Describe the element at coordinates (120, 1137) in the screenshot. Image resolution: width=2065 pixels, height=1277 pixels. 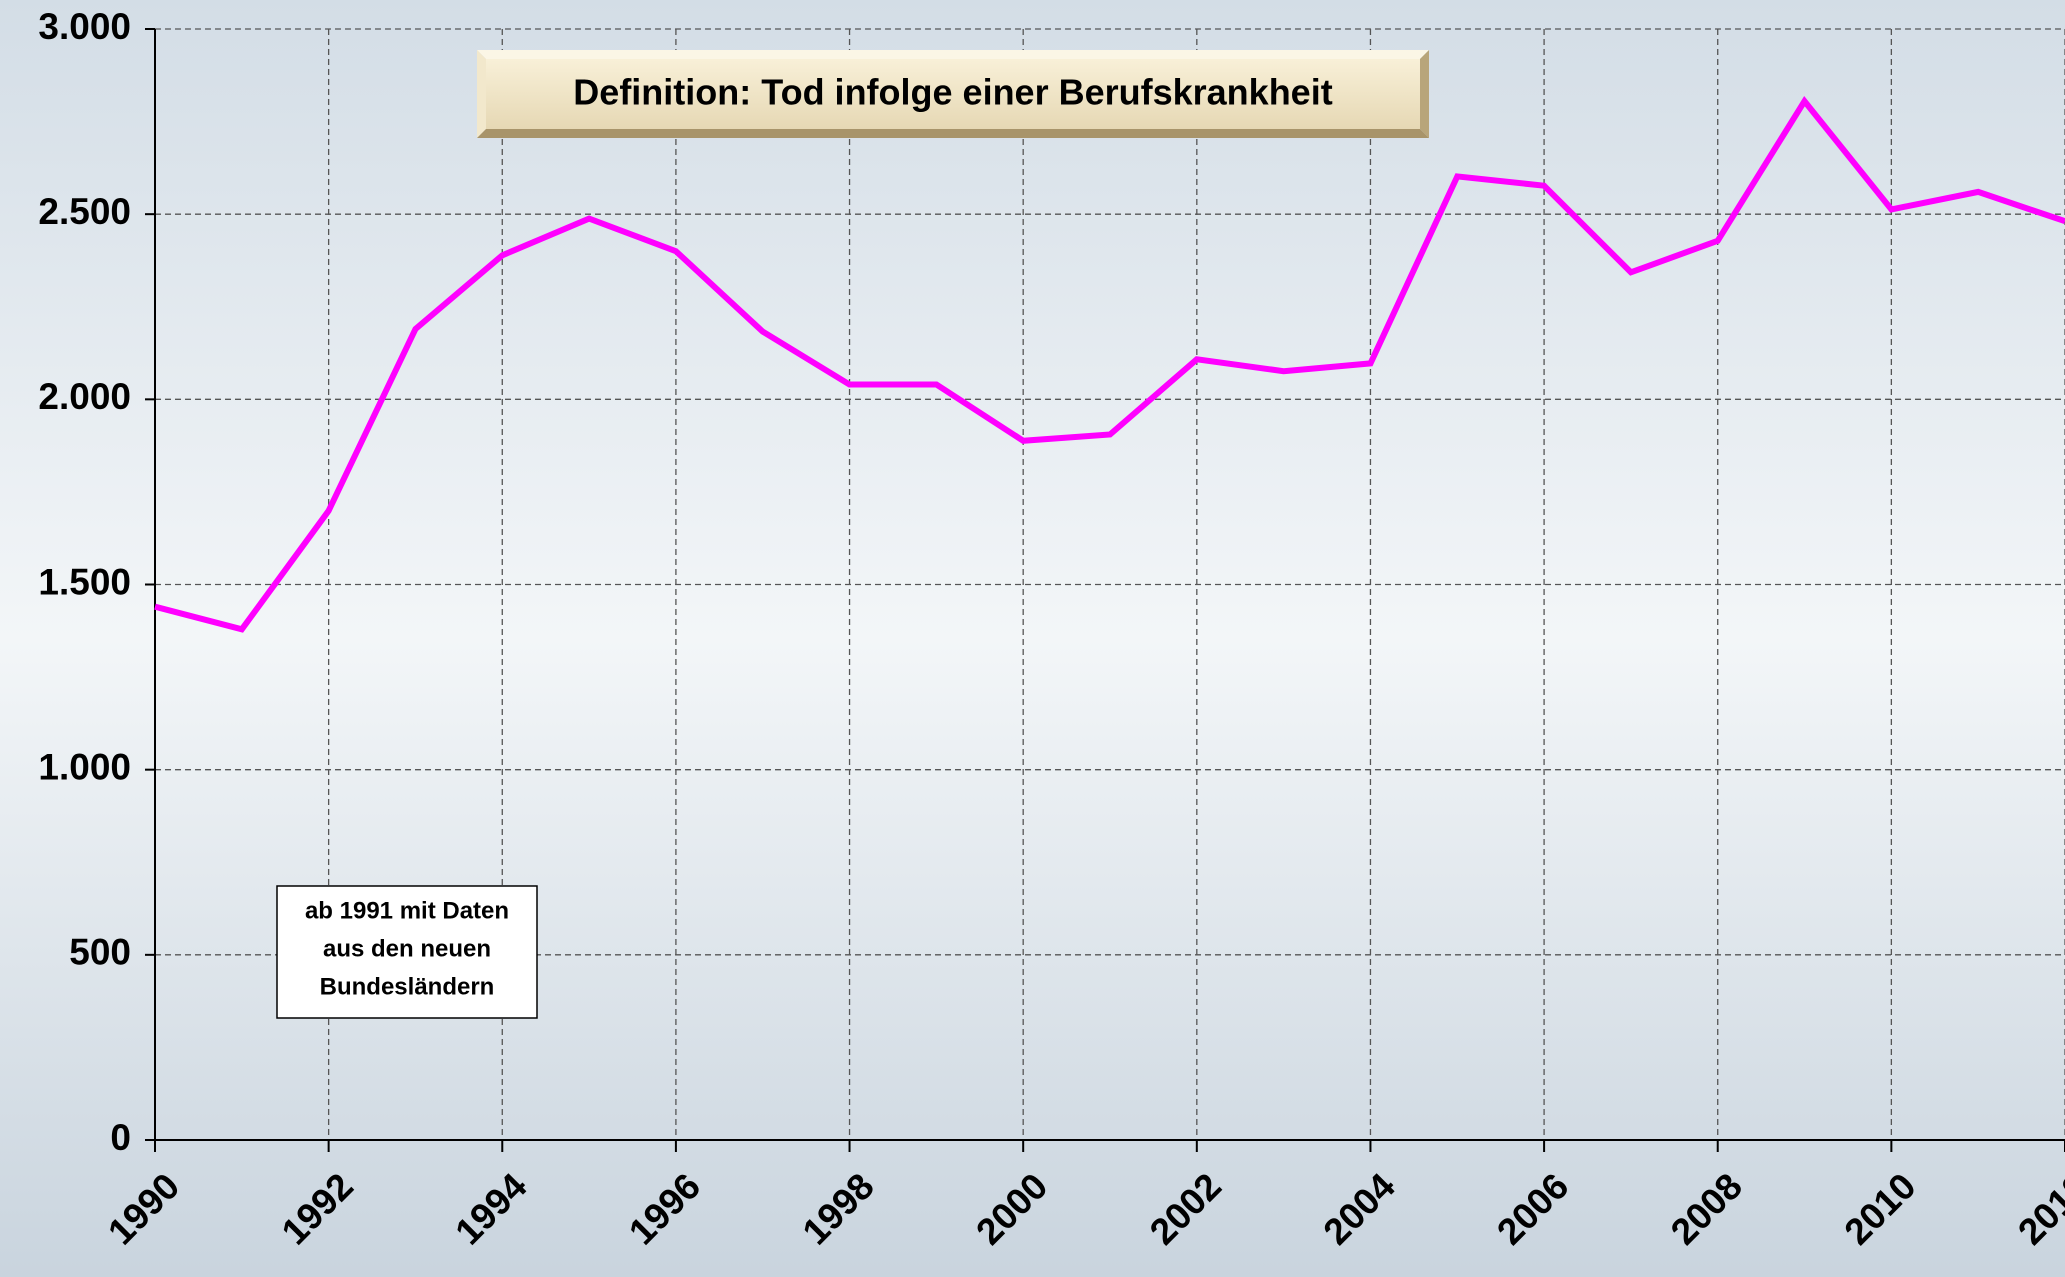
I see `y-tick-label: 0` at that location.